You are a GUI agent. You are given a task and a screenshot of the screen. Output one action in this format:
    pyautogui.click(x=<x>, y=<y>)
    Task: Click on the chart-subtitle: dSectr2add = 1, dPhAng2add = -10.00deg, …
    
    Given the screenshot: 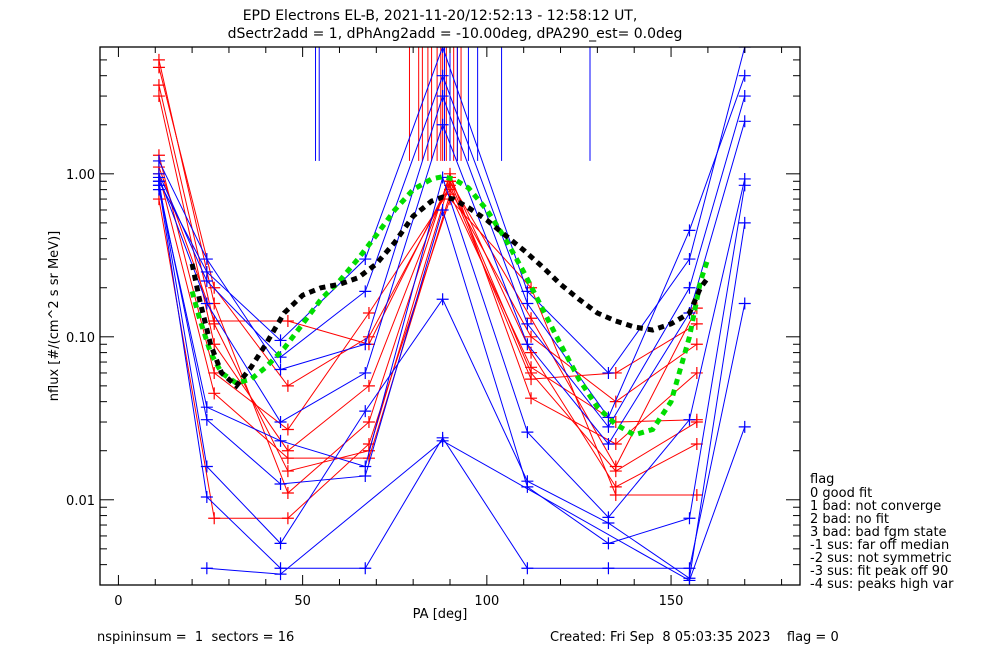 What is the action you would take?
    pyautogui.click(x=455, y=34)
    